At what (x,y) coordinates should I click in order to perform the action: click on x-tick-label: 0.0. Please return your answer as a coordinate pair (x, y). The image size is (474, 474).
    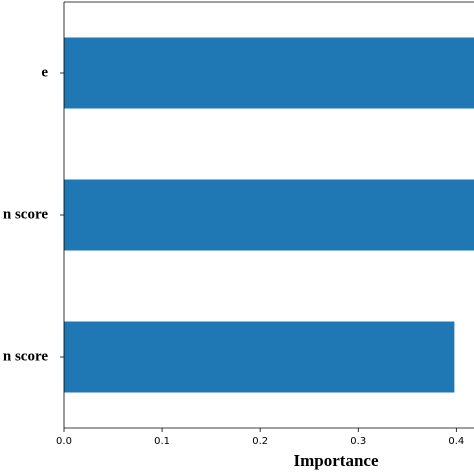
    Looking at the image, I should click on (64, 441).